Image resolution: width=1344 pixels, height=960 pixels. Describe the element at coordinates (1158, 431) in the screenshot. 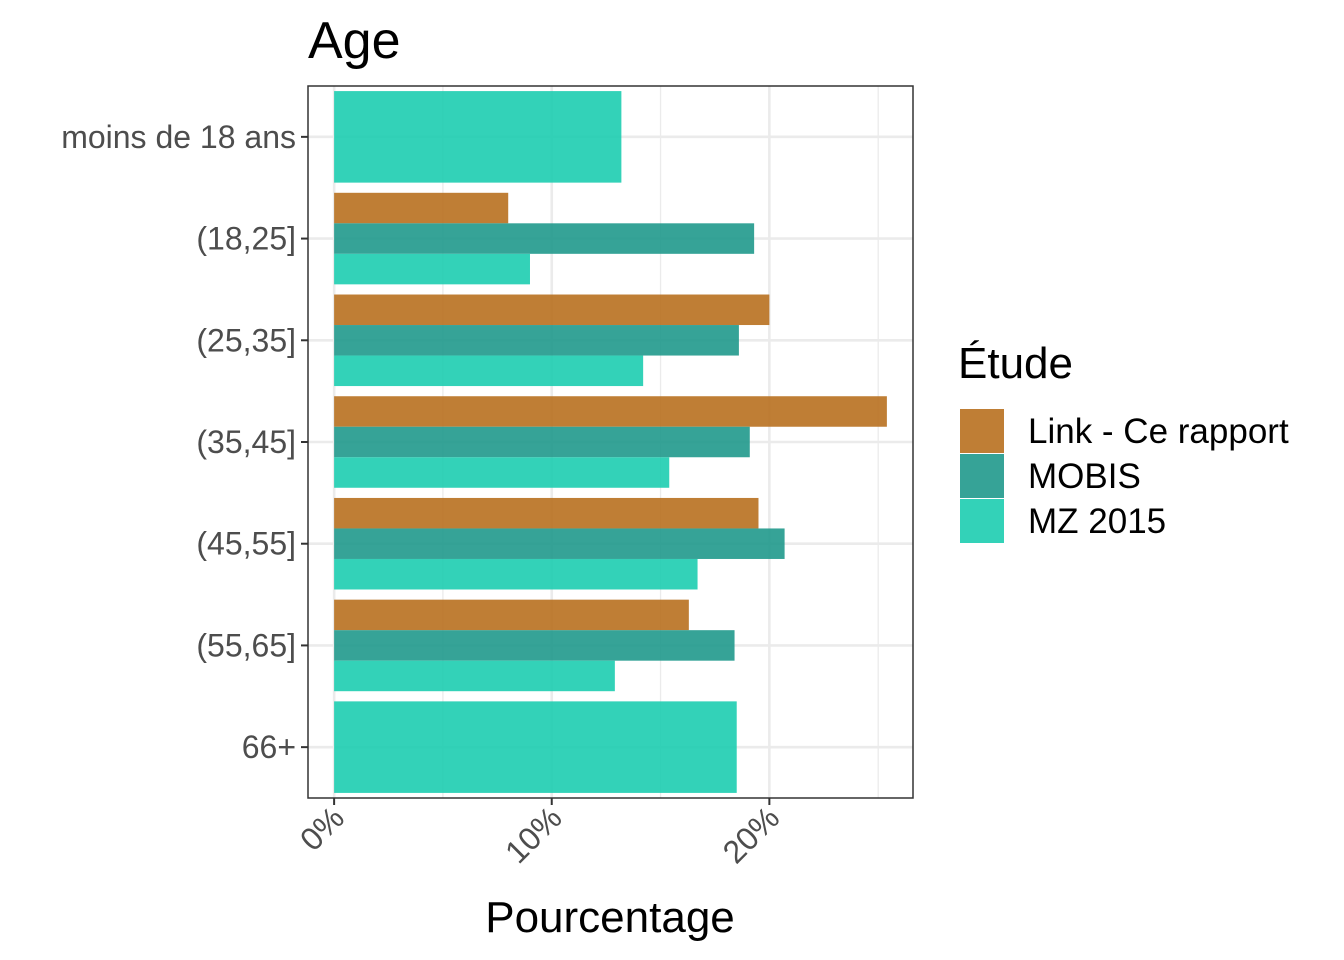

I see `legend-label: Link - Ce rapport` at that location.